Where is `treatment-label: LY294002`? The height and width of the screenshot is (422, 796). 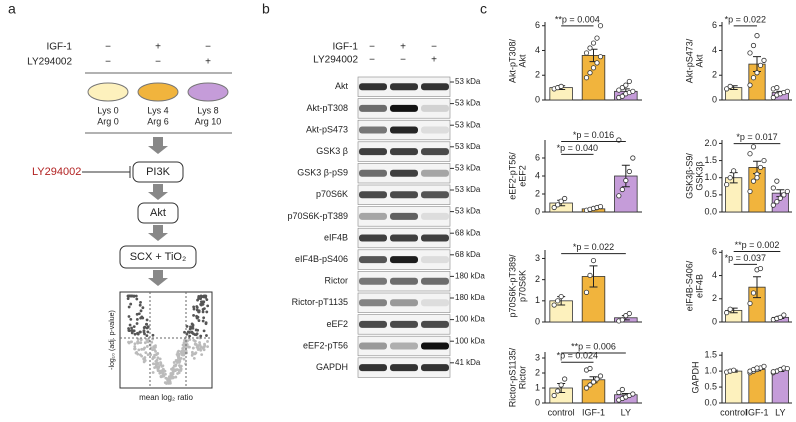
treatment-label: LY294002 is located at coordinates (49, 62).